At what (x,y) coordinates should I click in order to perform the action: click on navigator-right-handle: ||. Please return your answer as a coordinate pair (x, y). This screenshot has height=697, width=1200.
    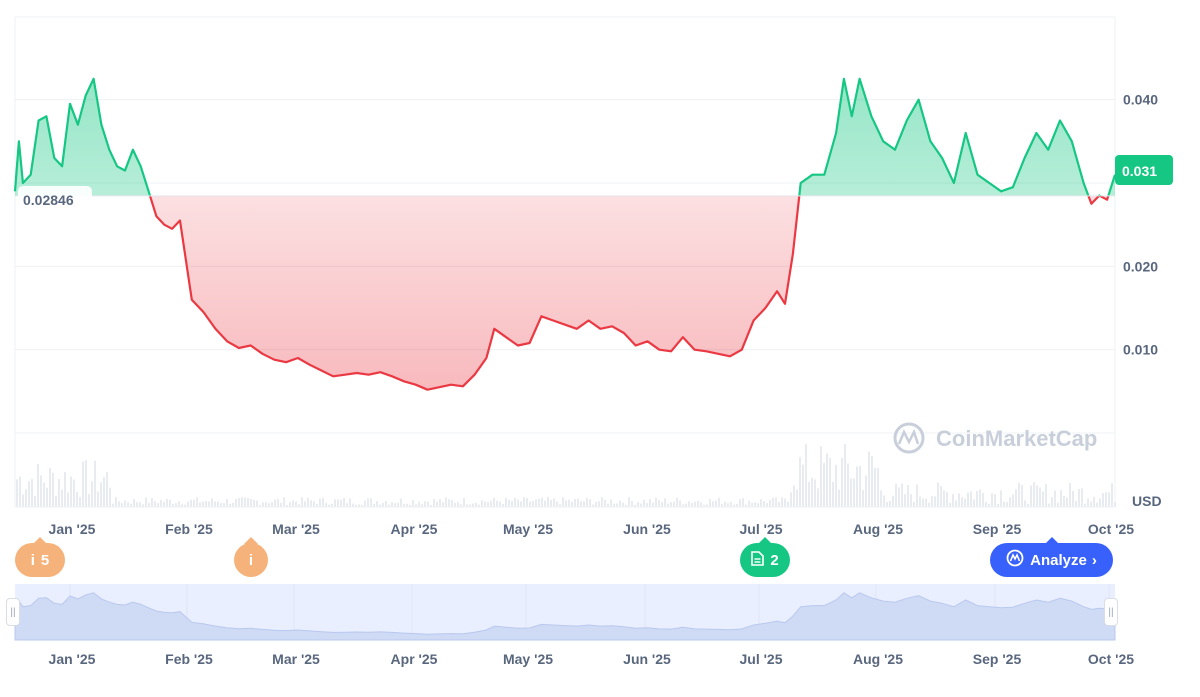
    Looking at the image, I should click on (1111, 612).